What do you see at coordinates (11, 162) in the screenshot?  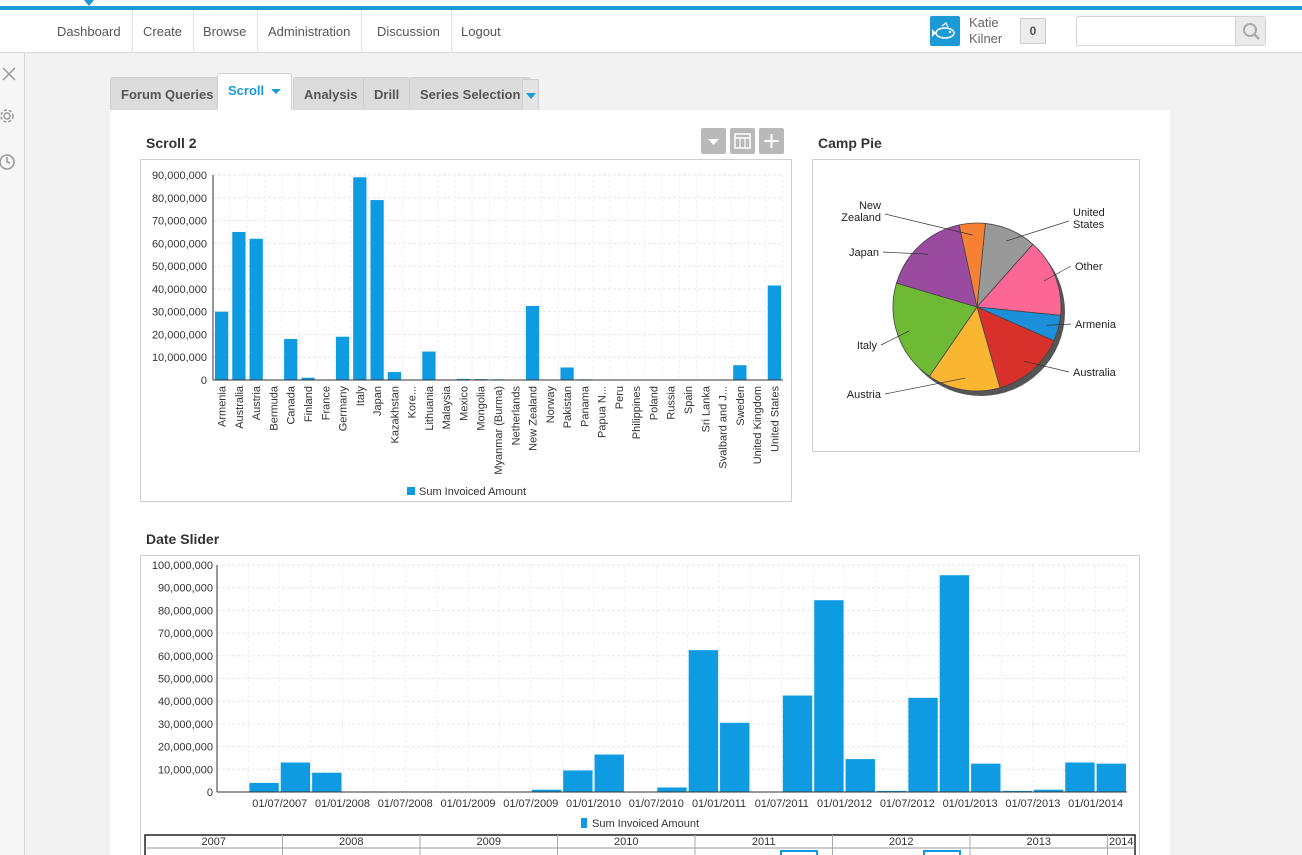 I see `clock-icon` at bounding box center [11, 162].